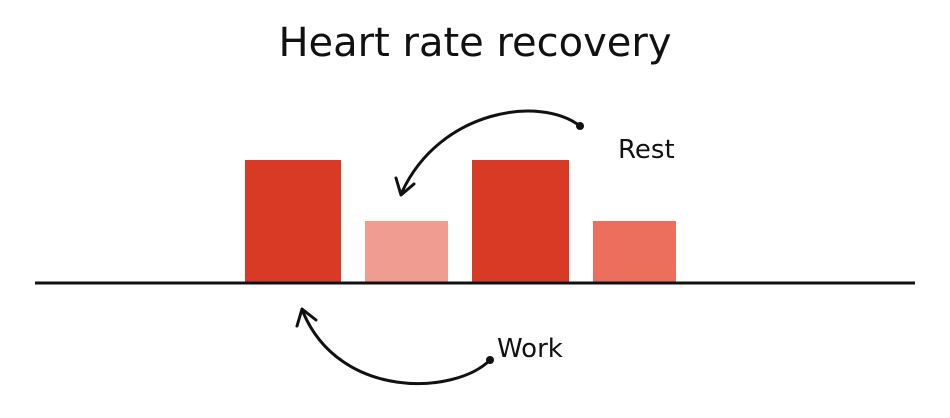 This screenshot has height=418, width=950. What do you see at coordinates (396, 348) in the screenshot?
I see `work-arrow` at bounding box center [396, 348].